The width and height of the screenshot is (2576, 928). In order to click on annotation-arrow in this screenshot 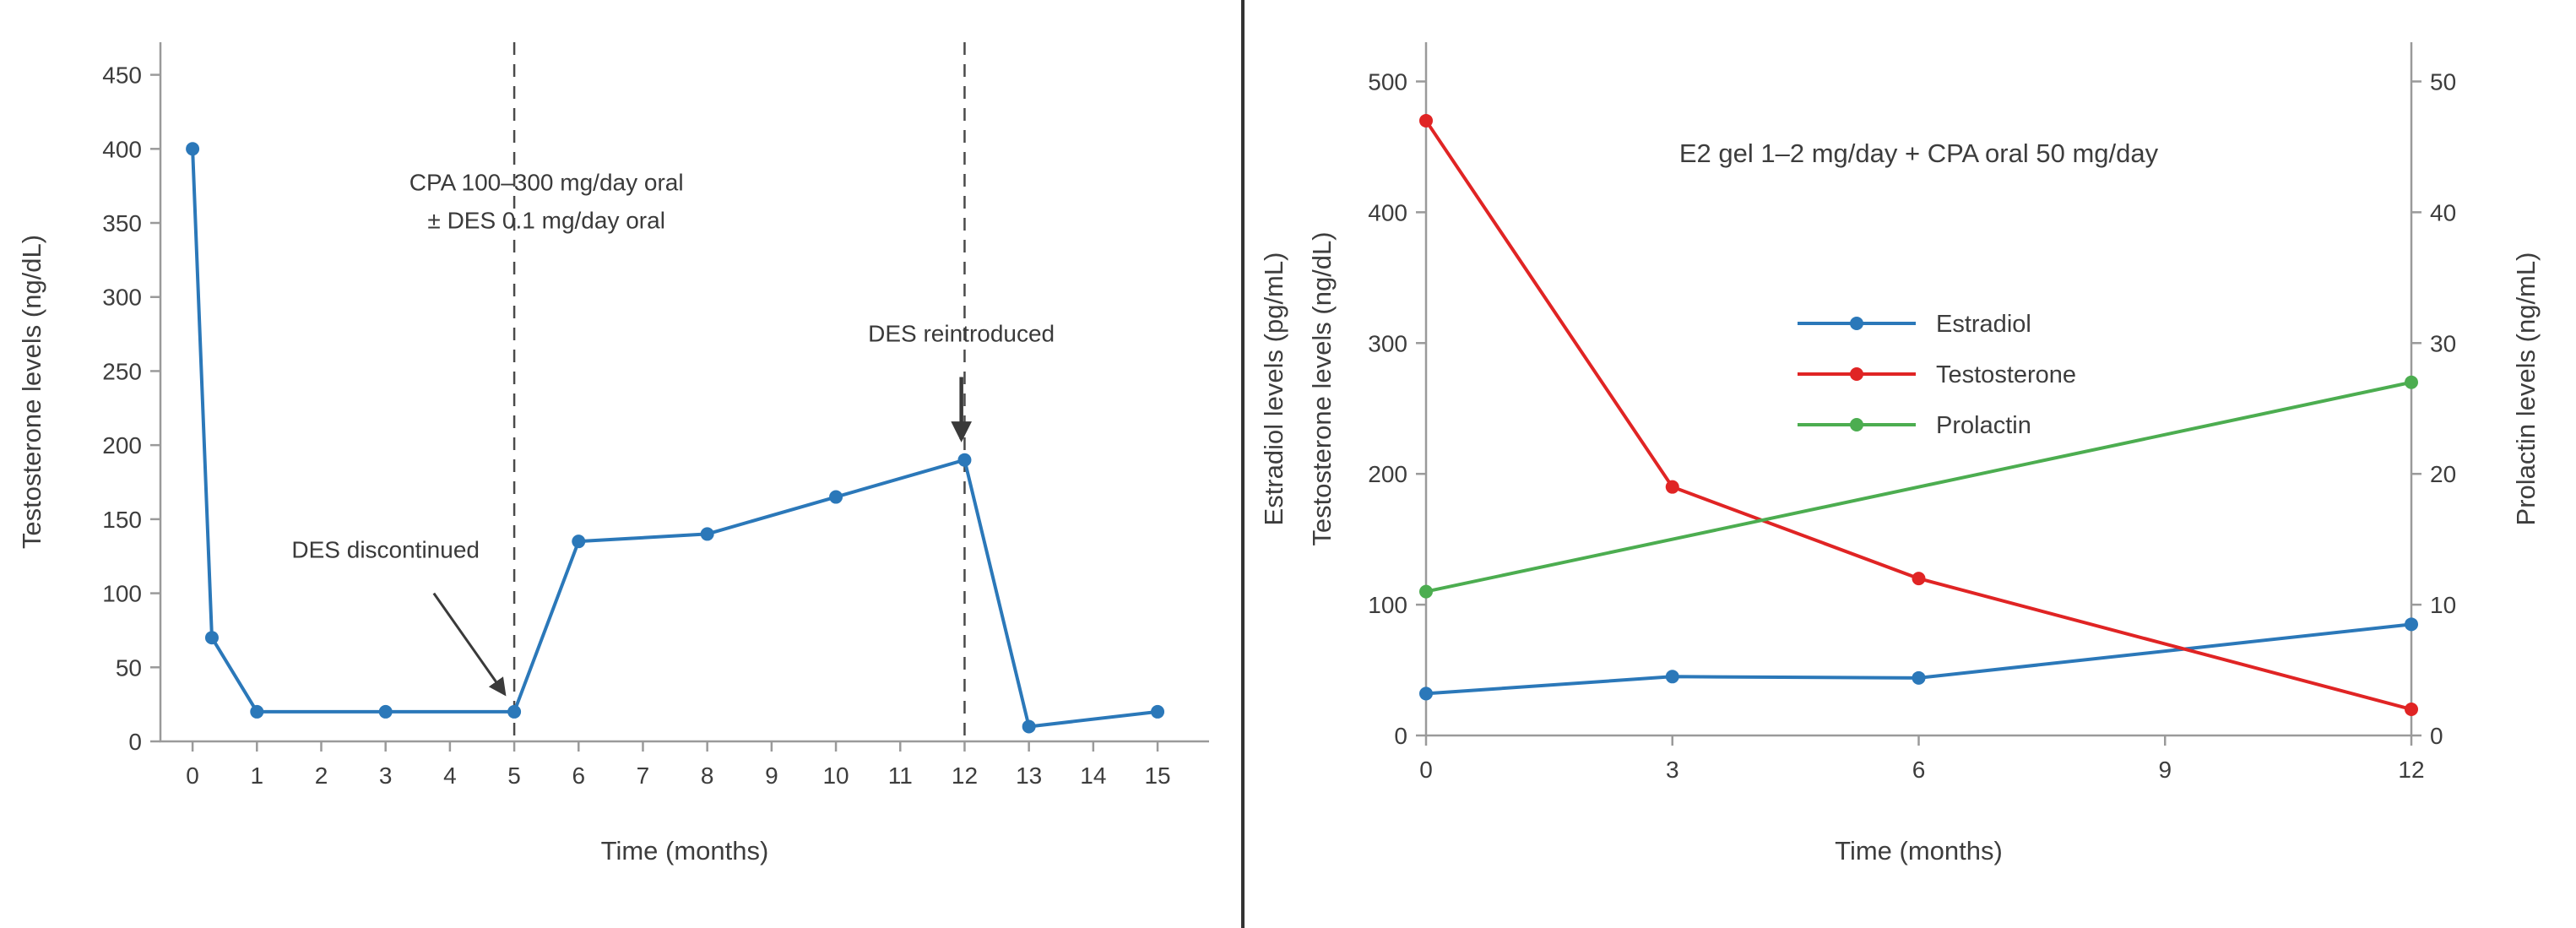, I will do `click(469, 644)`.